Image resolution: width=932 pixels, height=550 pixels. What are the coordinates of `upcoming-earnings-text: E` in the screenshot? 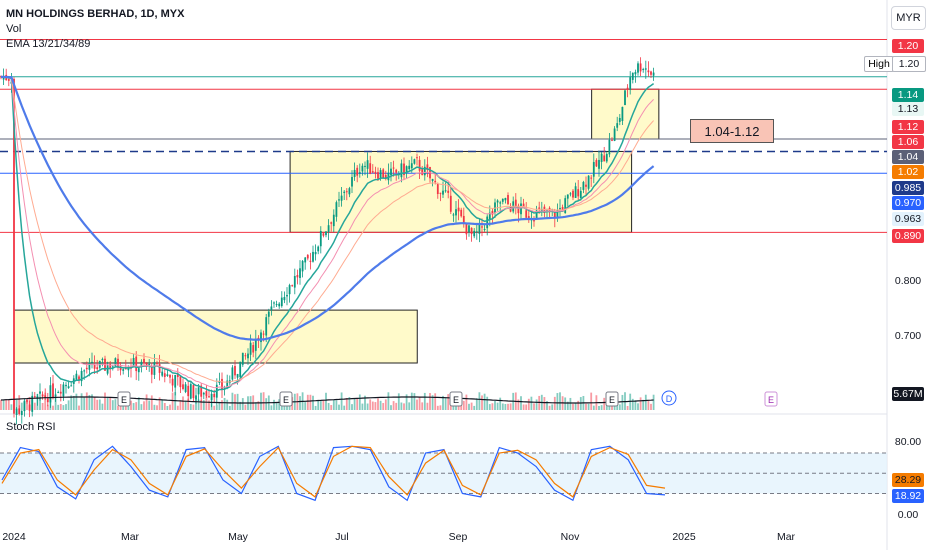 It's located at (771, 400).